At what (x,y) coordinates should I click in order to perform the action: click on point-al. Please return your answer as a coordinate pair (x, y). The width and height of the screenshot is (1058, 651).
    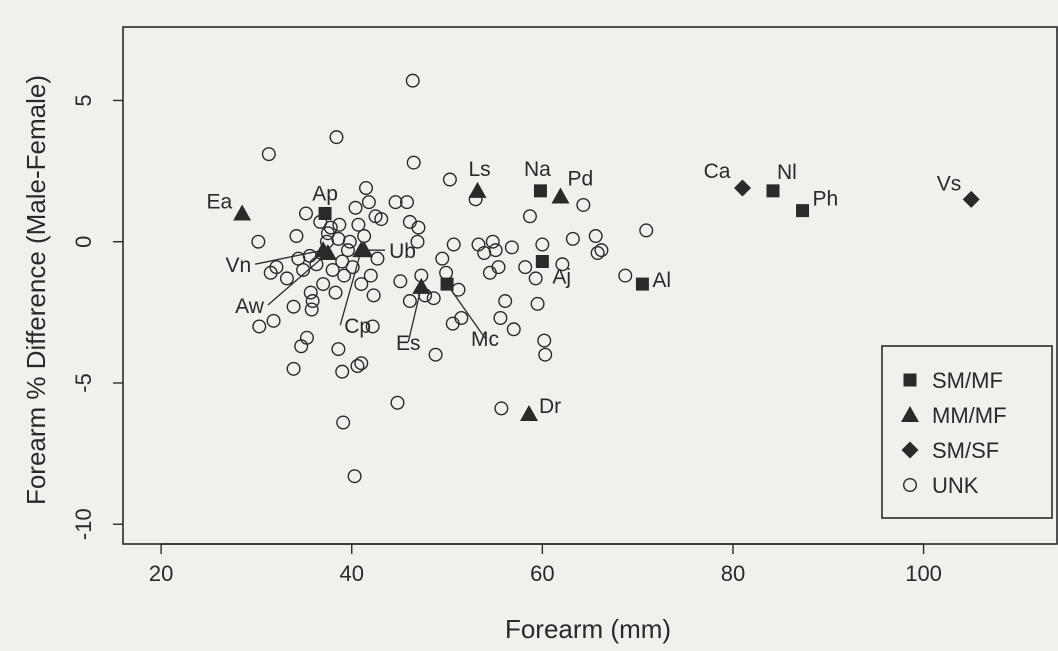
    Looking at the image, I should click on (642, 284).